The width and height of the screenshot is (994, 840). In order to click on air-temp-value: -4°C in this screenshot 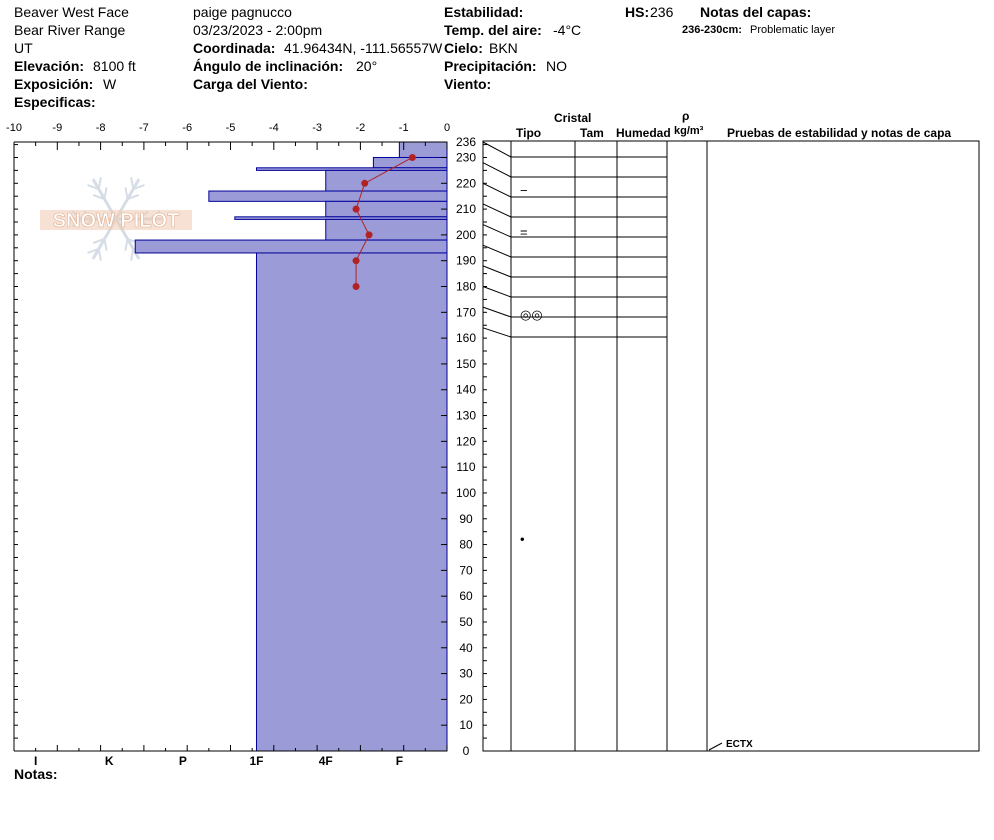, I will do `click(567, 30)`.